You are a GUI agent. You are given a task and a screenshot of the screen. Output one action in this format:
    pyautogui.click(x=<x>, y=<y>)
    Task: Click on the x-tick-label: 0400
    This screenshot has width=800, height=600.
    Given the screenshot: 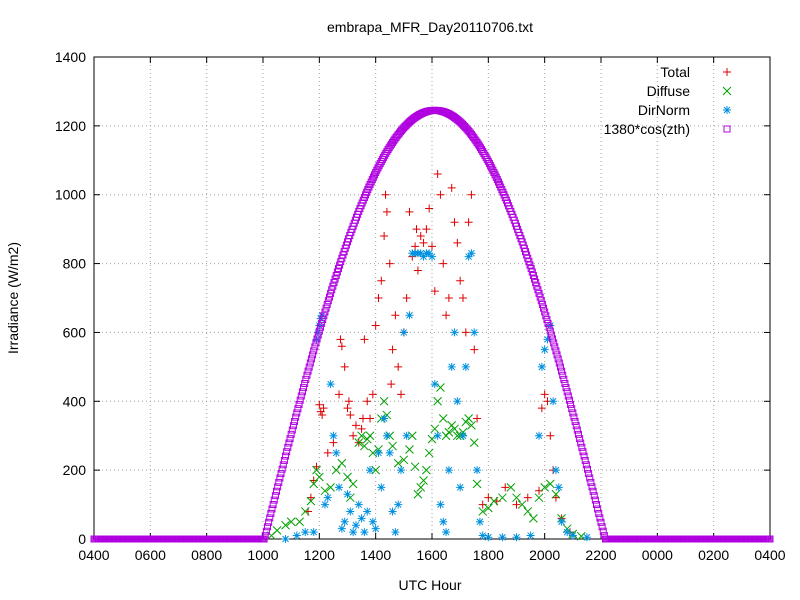 What is the action you would take?
    pyautogui.click(x=769, y=555)
    